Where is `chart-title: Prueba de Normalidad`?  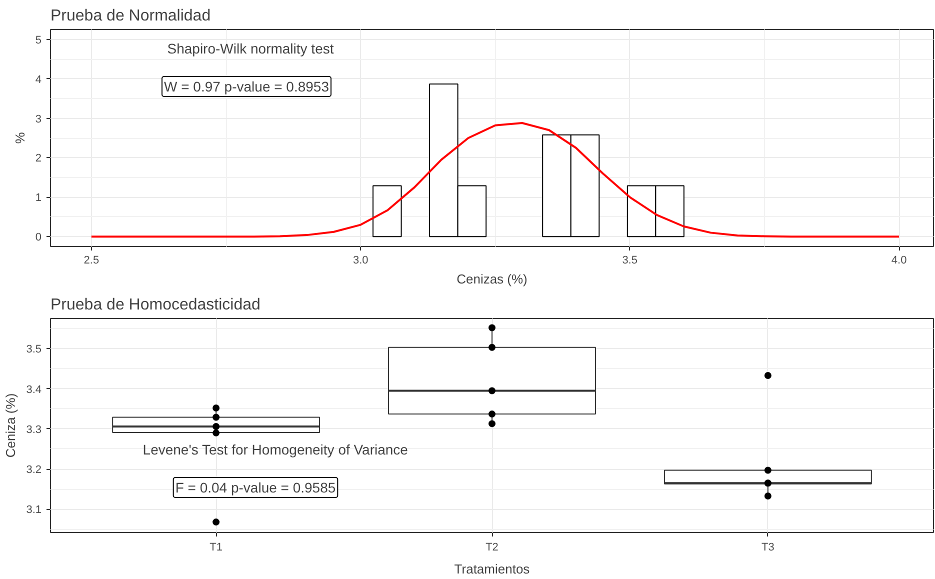
chart-title: Prueba de Normalidad is located at coordinates (130, 16).